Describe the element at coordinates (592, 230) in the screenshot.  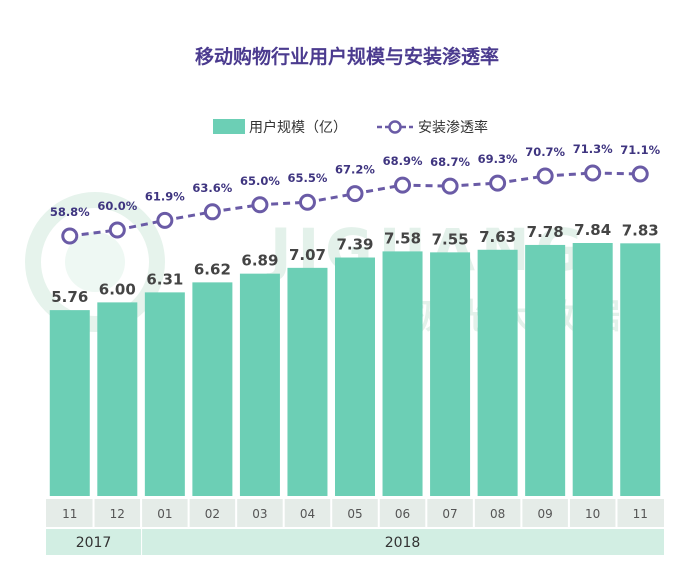
I see `bar-label-11: 7.84` at that location.